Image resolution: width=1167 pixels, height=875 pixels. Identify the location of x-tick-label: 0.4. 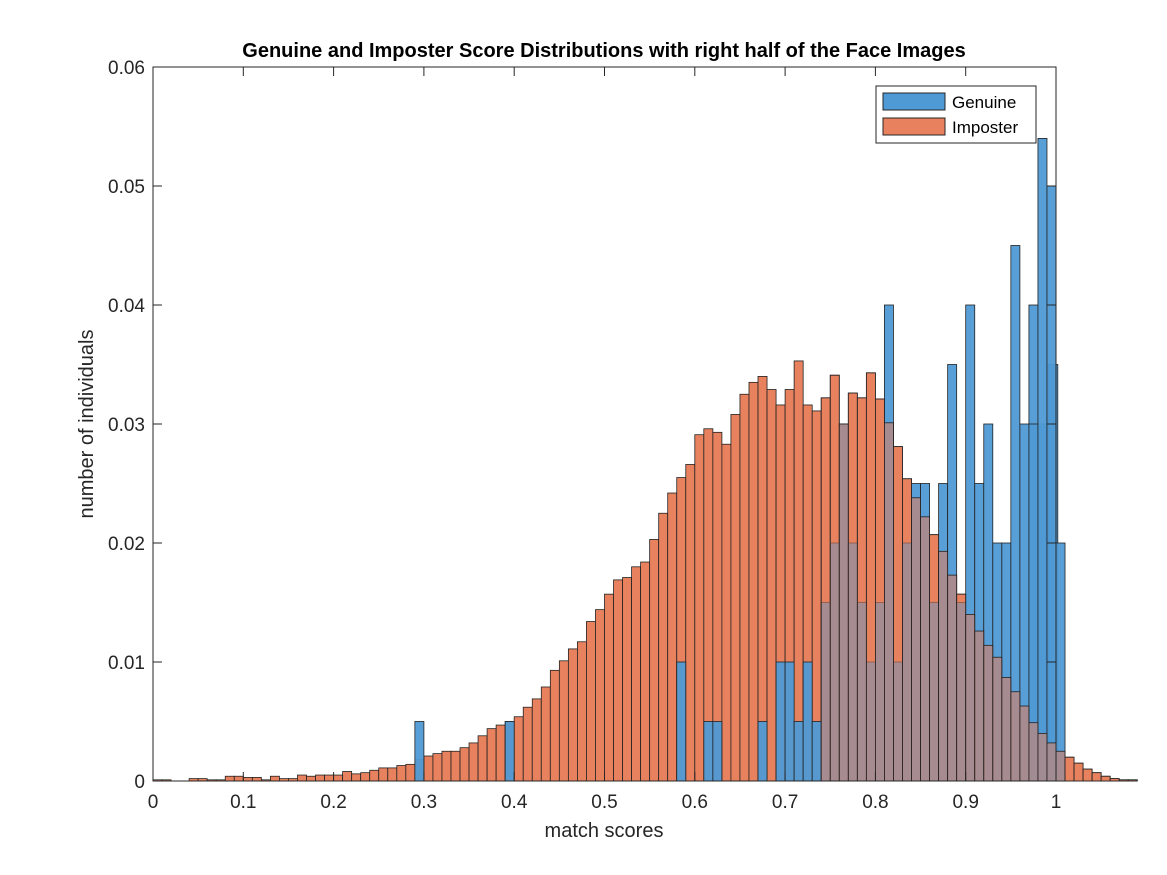
(514, 802).